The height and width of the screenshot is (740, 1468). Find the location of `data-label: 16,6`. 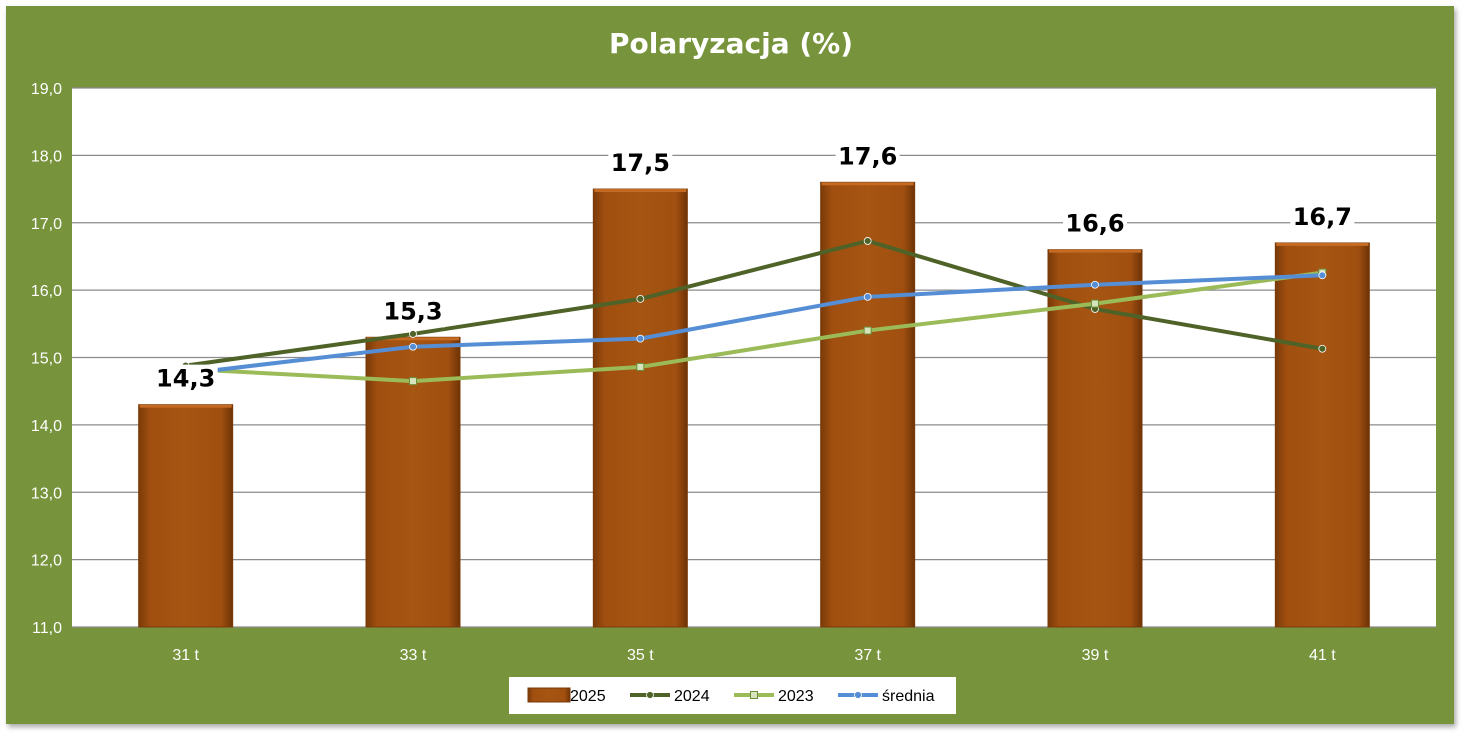

data-label: 16,6 is located at coordinates (1094, 224).